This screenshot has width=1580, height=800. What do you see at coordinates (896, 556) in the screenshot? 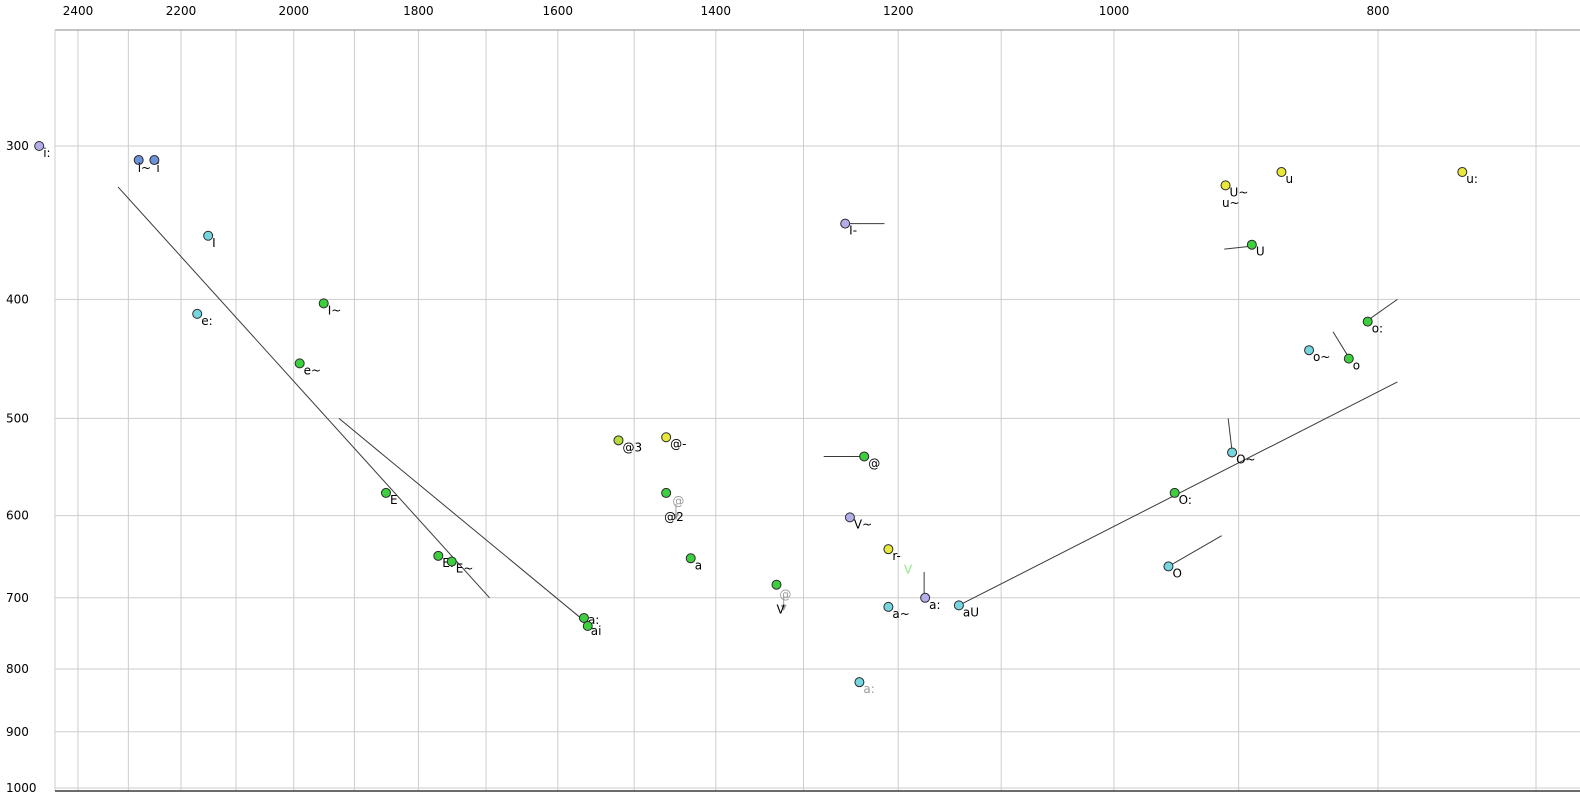
I see `point-label-r: r-` at bounding box center [896, 556].